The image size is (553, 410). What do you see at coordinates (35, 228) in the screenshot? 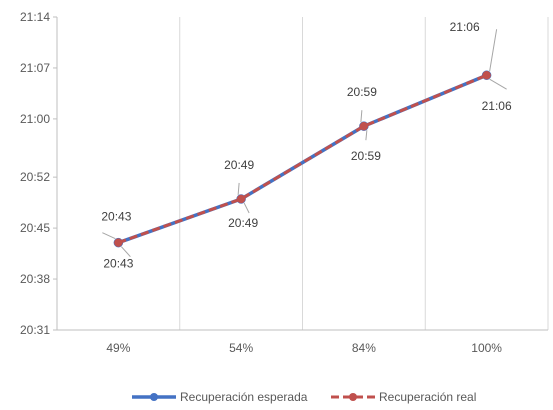
I see `y-tick-label: 20:45` at bounding box center [35, 228].